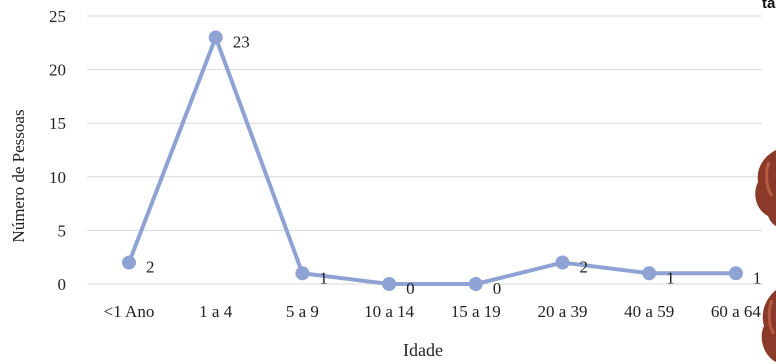 The height and width of the screenshot is (364, 776). I want to click on y-tick-label: 5, so click(62, 230).